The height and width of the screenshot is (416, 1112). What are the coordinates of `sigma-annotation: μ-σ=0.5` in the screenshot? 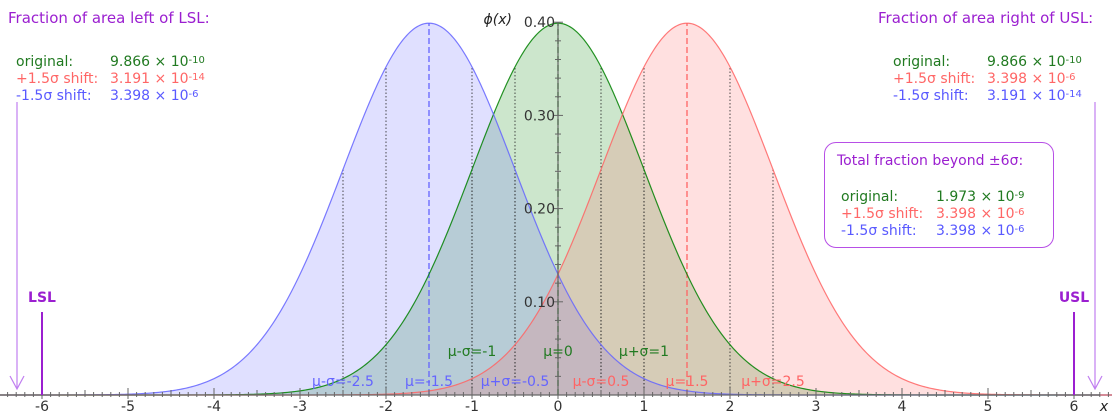 It's located at (601, 382).